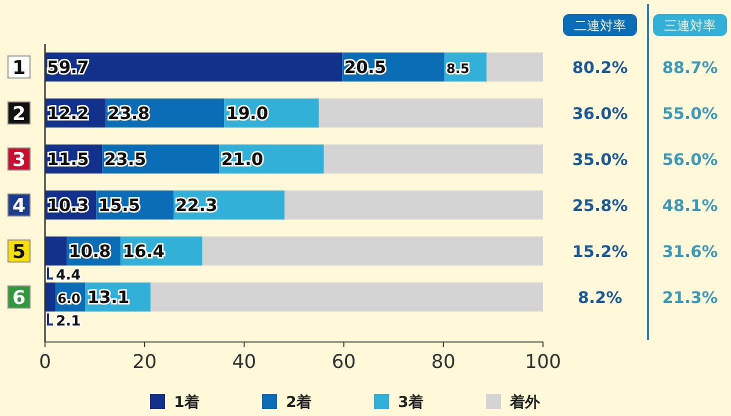  I want to click on data-label: 59.7, so click(68, 68).